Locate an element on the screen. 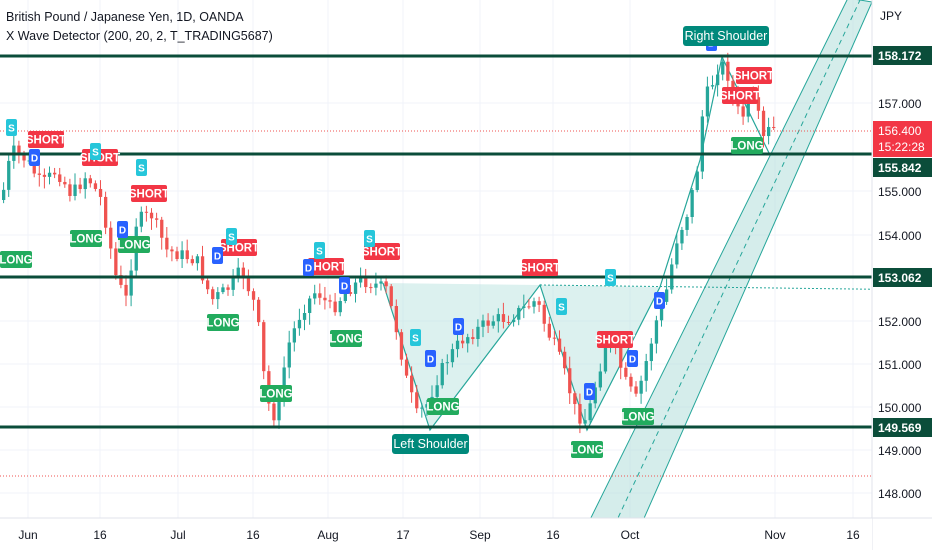 Image resolution: width=932 pixels, height=550 pixels. price-tick-149: 149.000 is located at coordinates (900, 451).